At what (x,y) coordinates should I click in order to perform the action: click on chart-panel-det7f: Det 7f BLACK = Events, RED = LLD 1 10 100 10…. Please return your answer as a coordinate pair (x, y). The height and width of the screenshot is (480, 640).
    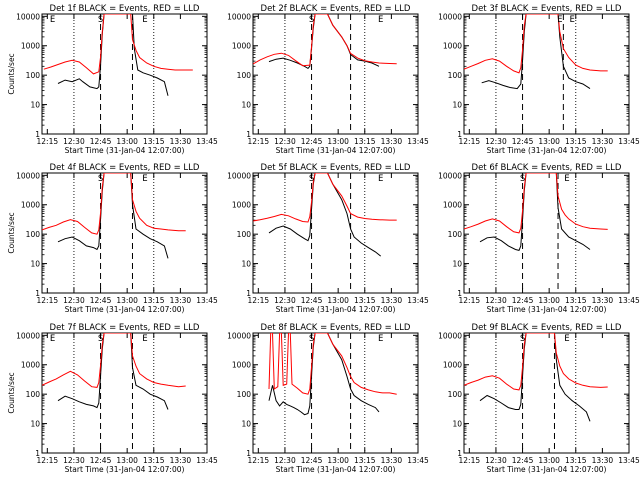
    Looking at the image, I should click on (112, 398).